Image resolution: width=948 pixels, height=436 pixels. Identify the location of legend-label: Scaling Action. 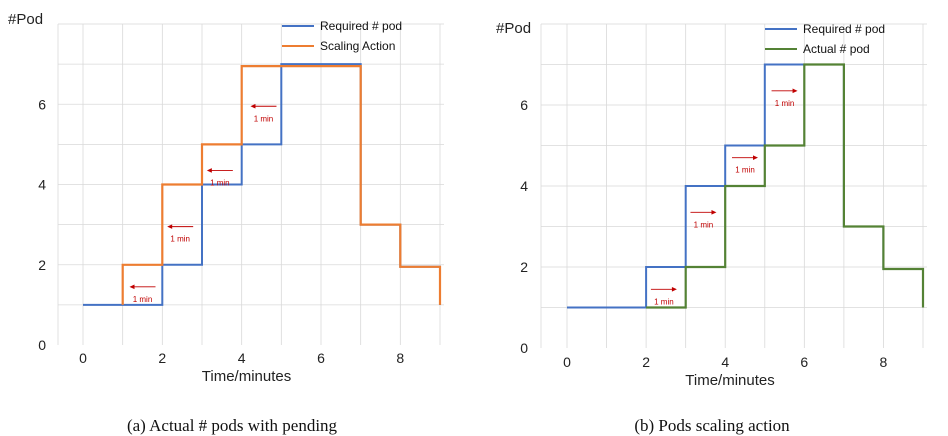
(357, 46).